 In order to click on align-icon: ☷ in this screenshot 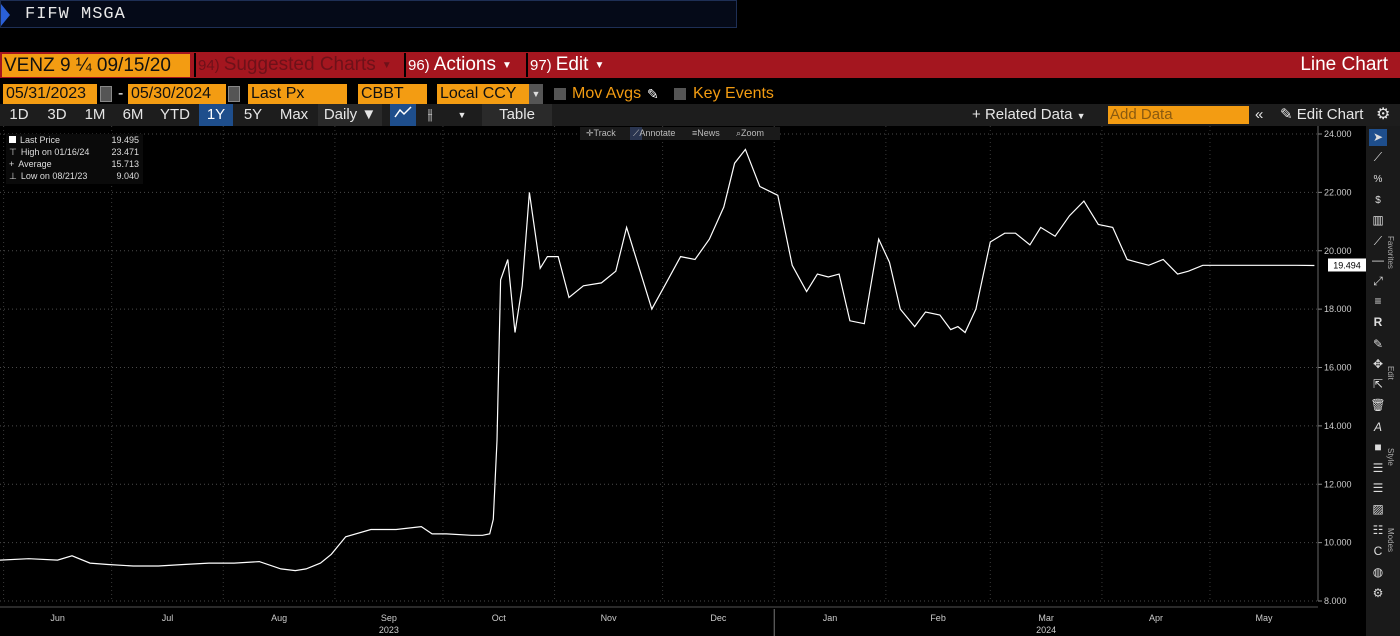, I will do `click(1378, 530)`.